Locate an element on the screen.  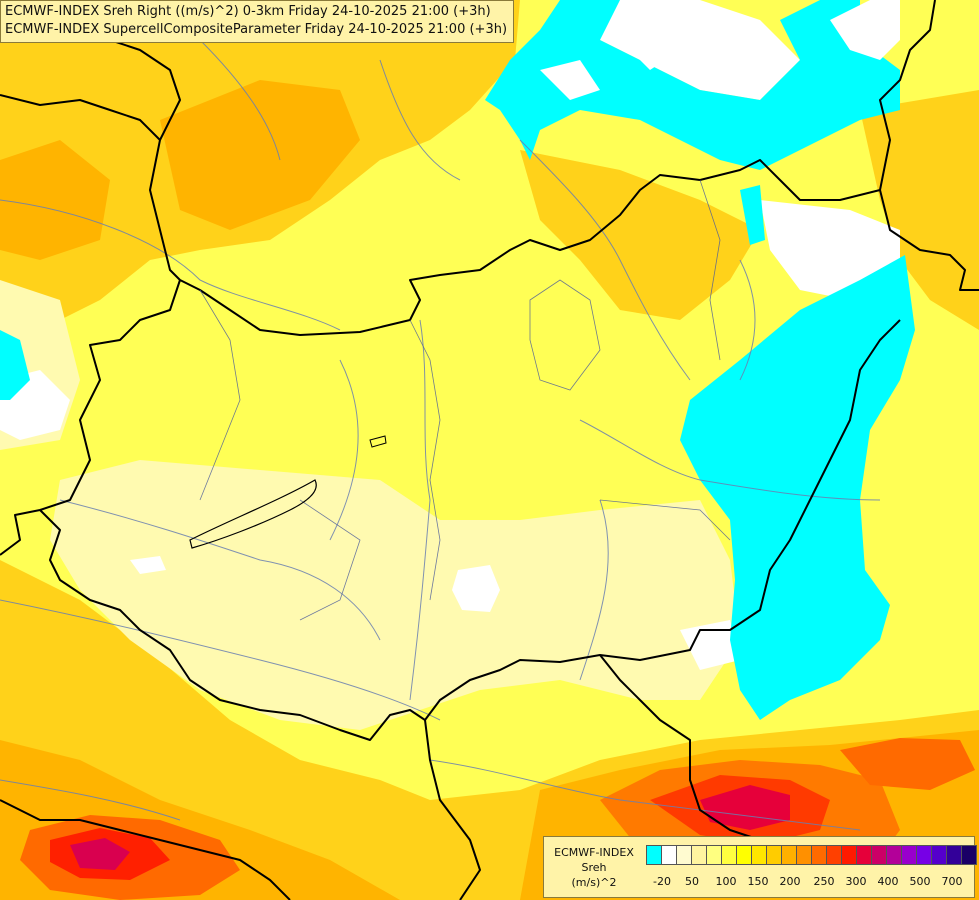
legend-tick-label: 300 is located at coordinates (856, 881).